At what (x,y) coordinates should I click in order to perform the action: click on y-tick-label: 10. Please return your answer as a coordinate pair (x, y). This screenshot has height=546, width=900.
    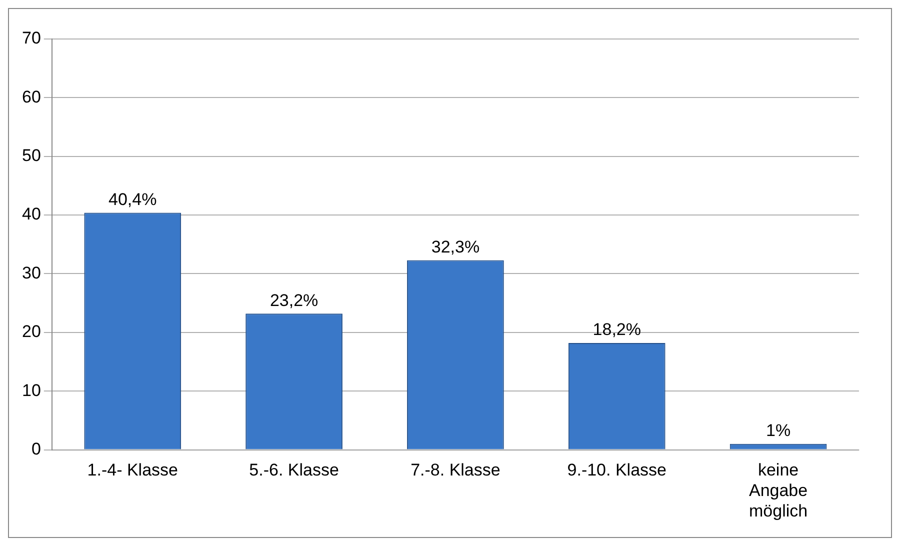
    Looking at the image, I should click on (31, 390).